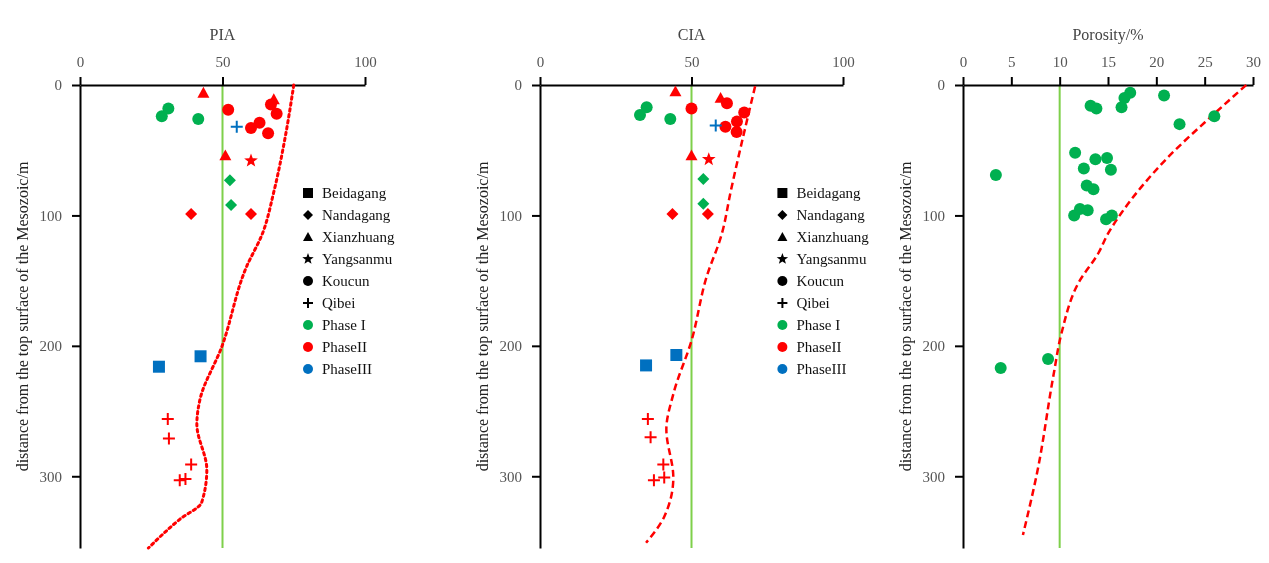 This screenshot has width=1269, height=563. Describe the element at coordinates (691, 34) in the screenshot. I see `x-axis-title: CIA` at that location.